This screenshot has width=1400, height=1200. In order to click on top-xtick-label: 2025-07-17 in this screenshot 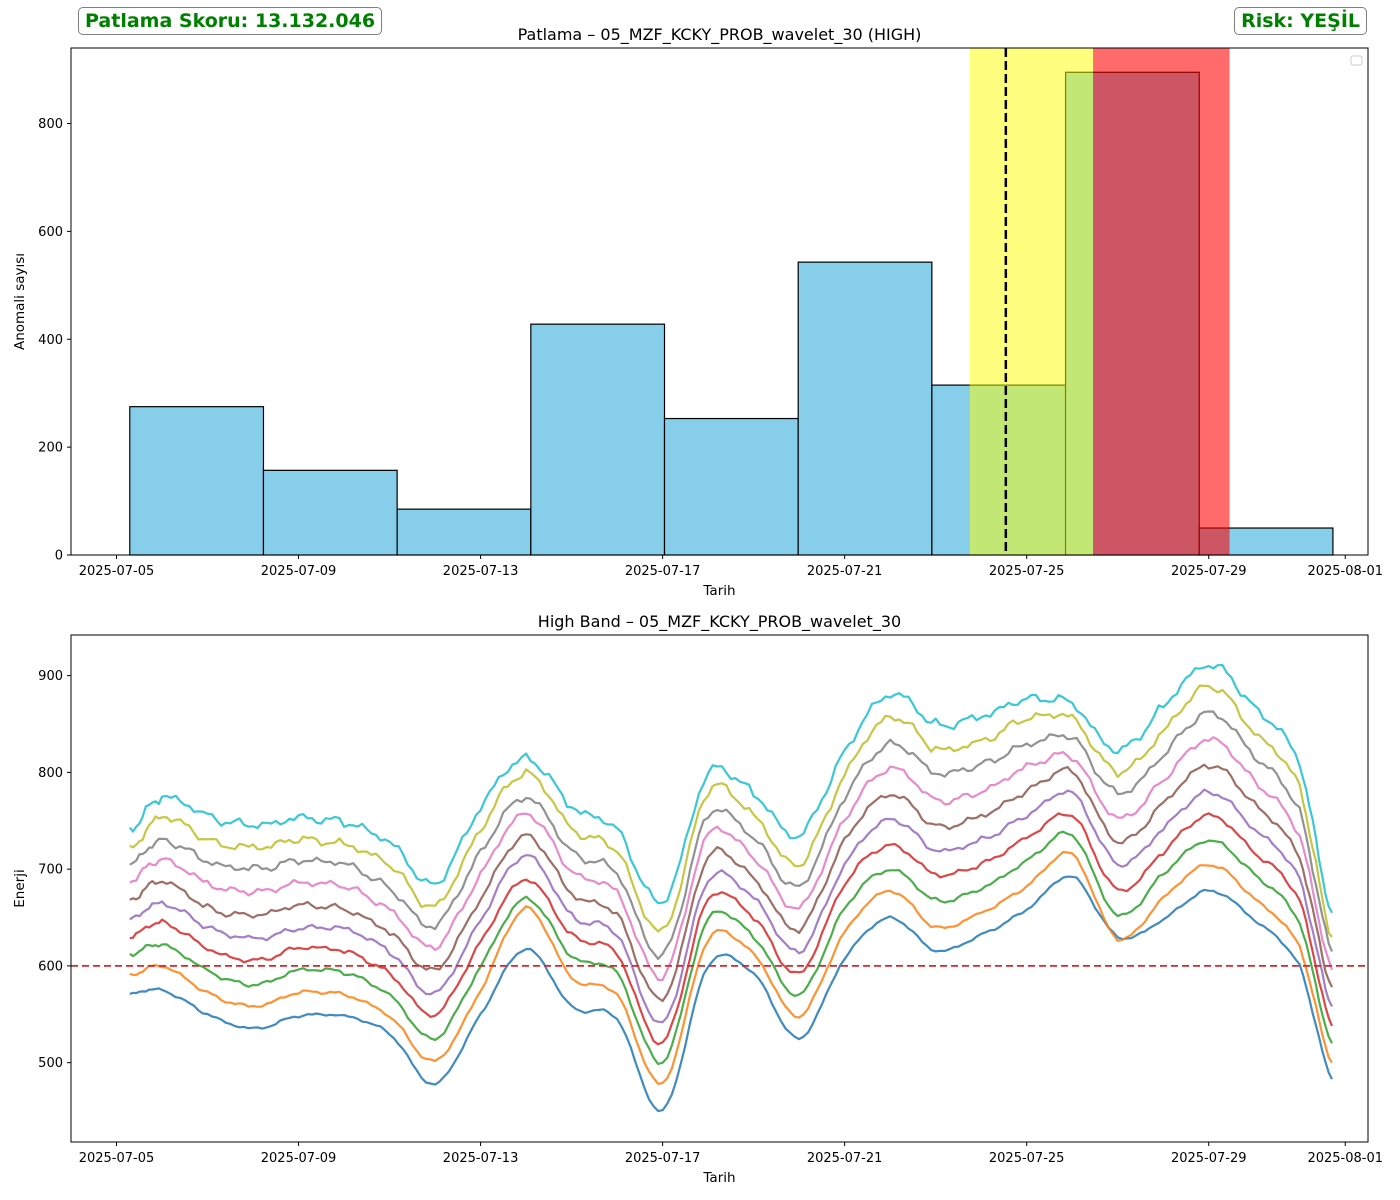, I will do `click(663, 571)`.